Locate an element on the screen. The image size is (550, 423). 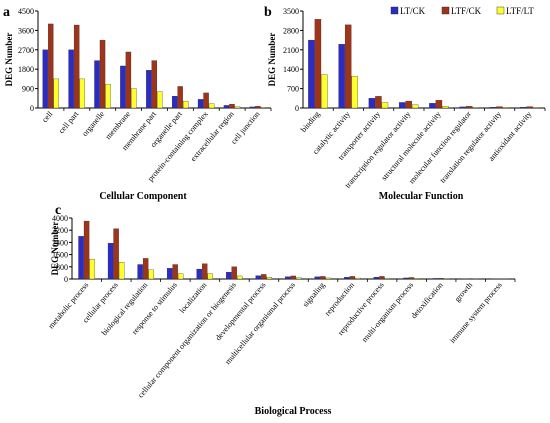
legend-entry: LTF/LT is located at coordinates (520, 11).